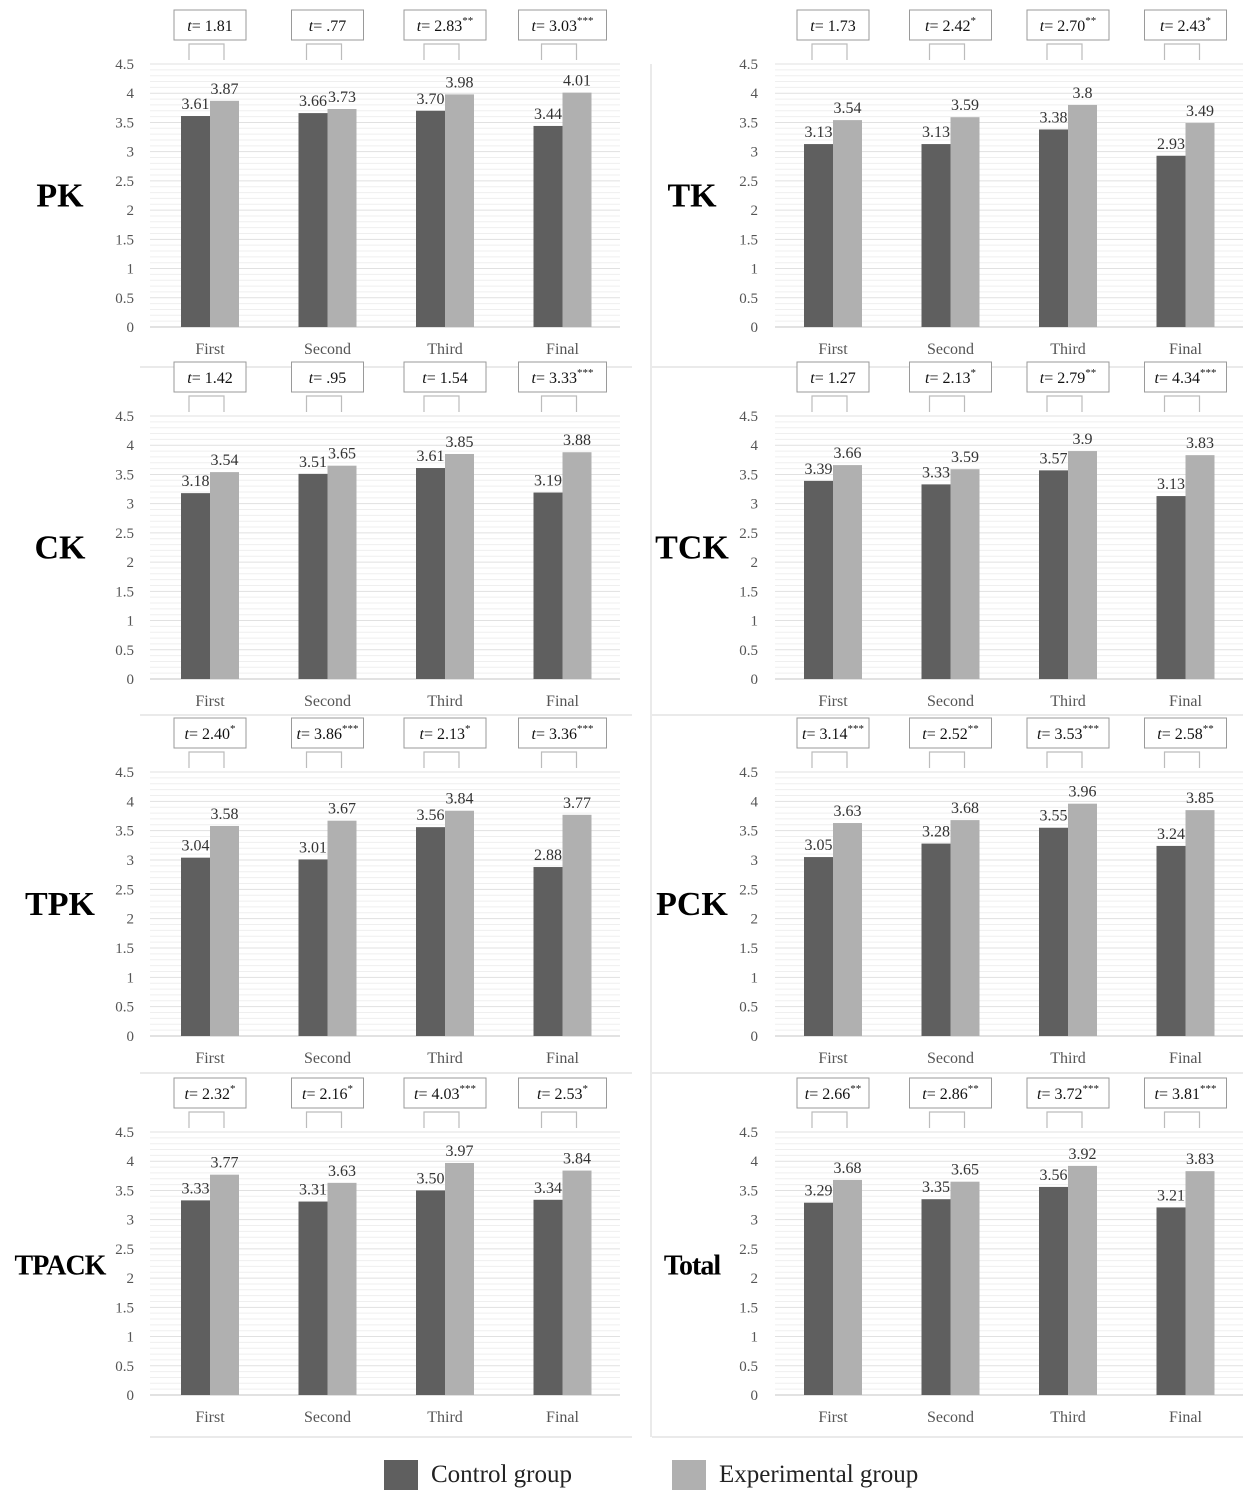  What do you see at coordinates (577, 440) in the screenshot?
I see `data-label: 3.88` at bounding box center [577, 440].